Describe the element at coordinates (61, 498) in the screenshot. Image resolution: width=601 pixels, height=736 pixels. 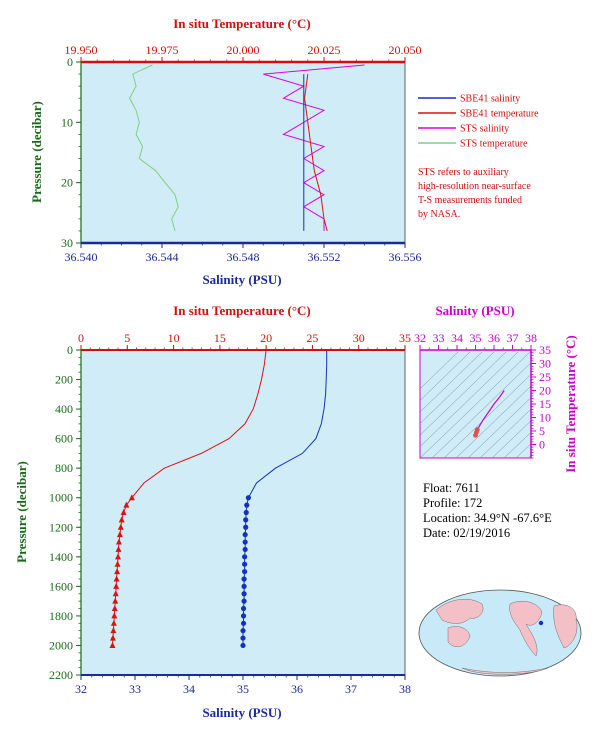
I see `bottom-pressure-tick-label: 1000` at that location.